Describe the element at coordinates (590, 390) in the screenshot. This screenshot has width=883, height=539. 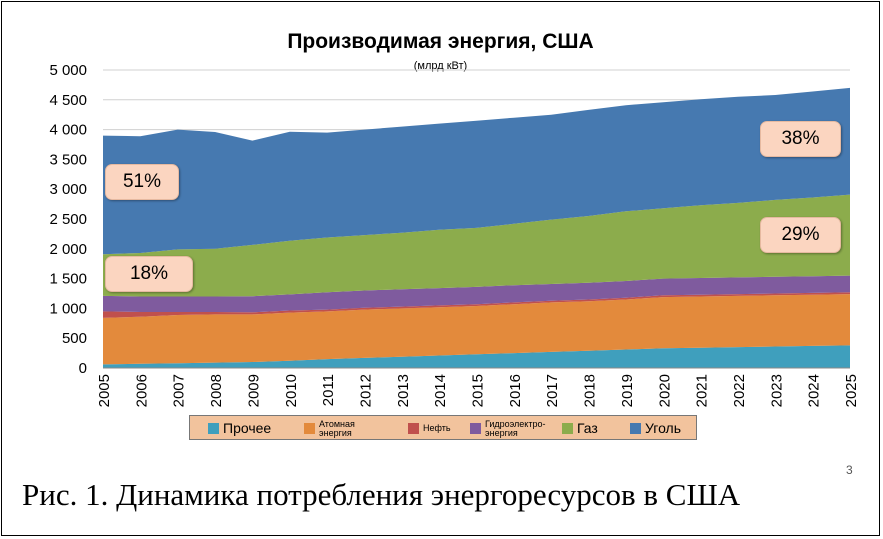
I see `x-tick-label-2018: 2018` at that location.